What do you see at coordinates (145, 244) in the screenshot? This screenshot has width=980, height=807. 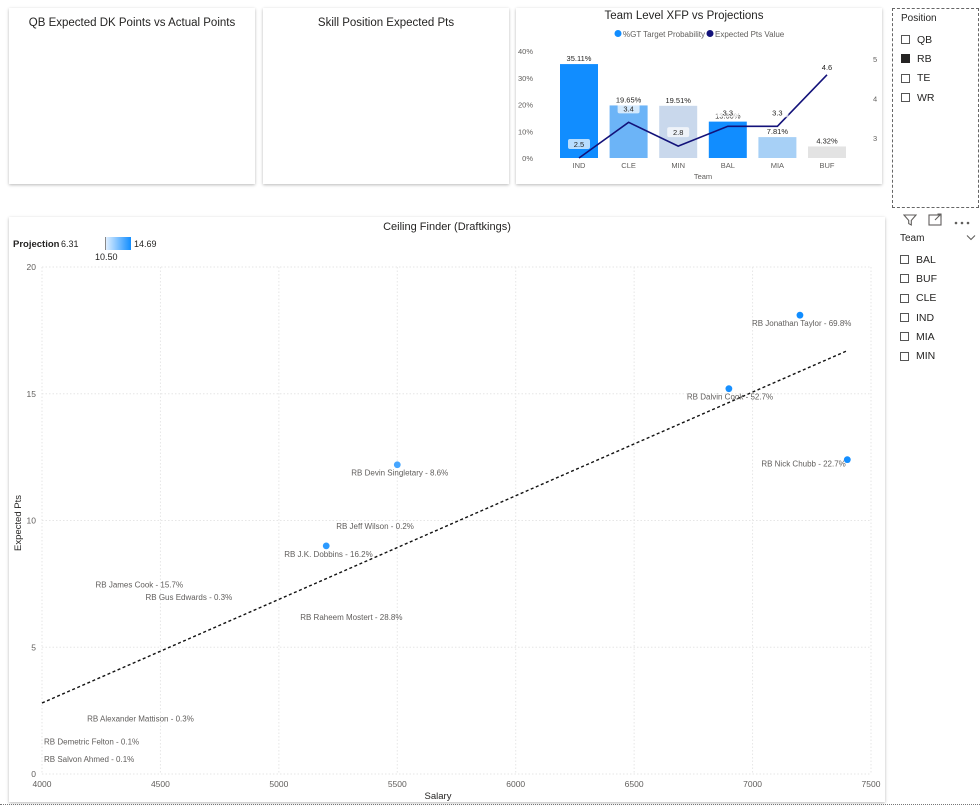 I see `projection-legend-max: 14.69` at bounding box center [145, 244].